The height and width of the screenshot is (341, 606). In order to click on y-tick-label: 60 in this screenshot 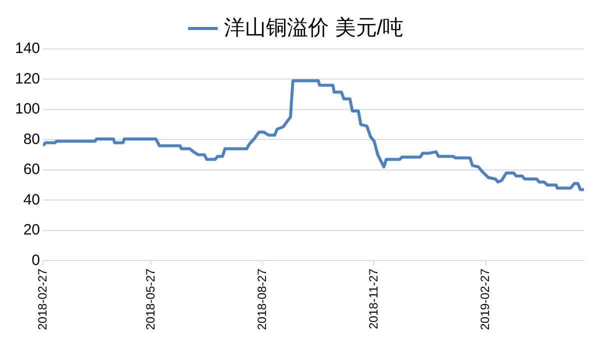, I will do `click(31, 169)`.